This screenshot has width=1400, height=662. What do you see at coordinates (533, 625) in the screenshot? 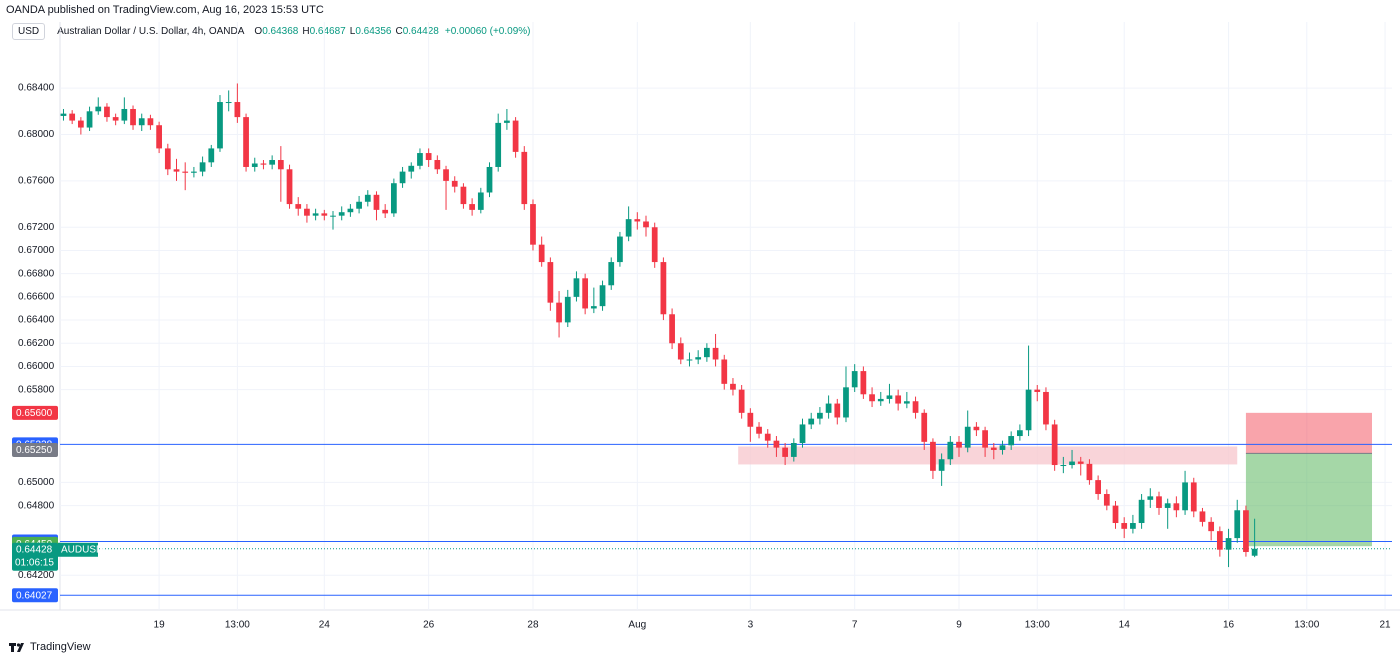
I see `x-tick-label: 28` at bounding box center [533, 625].